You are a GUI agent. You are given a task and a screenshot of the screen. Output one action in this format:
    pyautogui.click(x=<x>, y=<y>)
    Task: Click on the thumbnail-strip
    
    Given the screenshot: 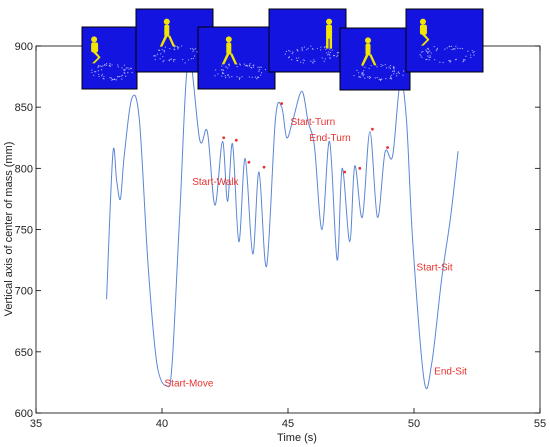 What is the action you would take?
    pyautogui.click(x=282, y=49)
    